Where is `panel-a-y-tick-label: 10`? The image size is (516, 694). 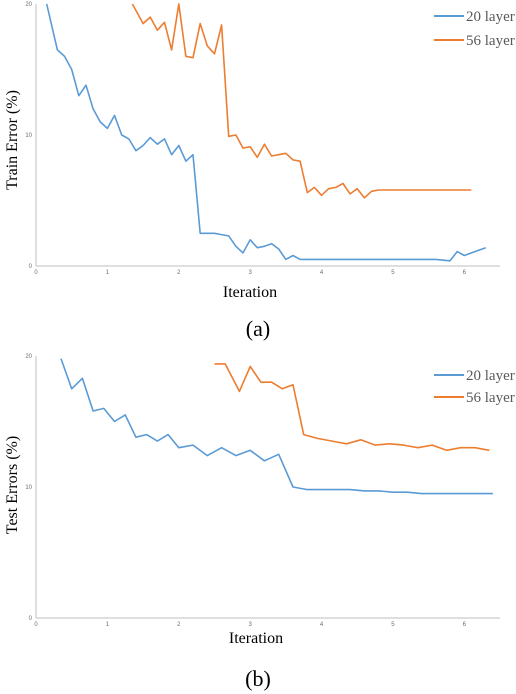
panel-a-y-tick-label: 10 is located at coordinates (28, 136).